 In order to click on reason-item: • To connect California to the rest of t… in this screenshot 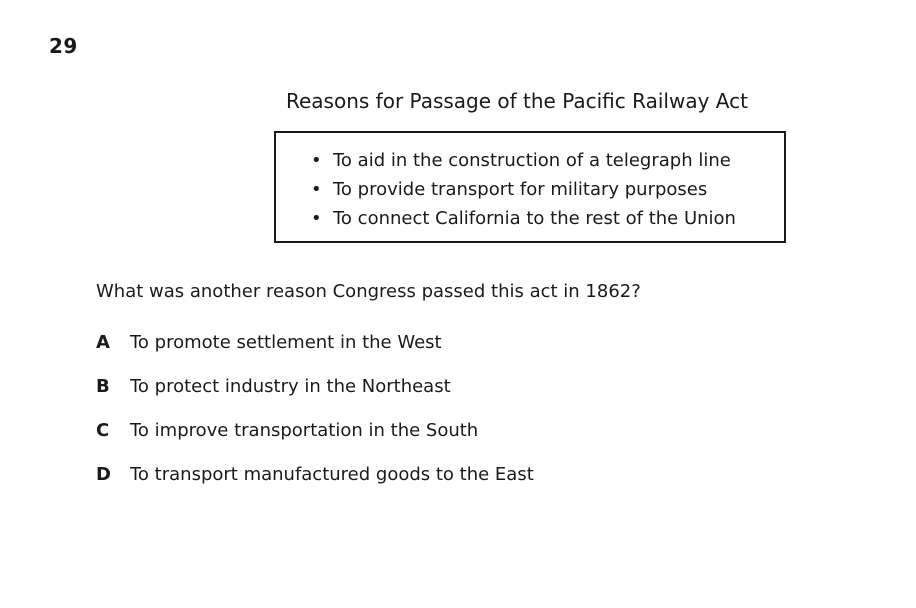, I will do `click(522, 218)`.